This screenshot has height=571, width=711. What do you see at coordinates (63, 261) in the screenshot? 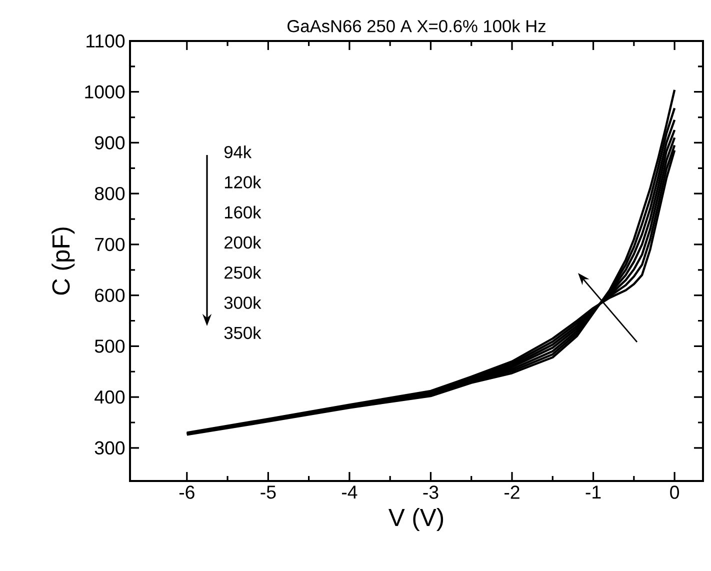
I see `y-axis-title: C (pF)` at bounding box center [63, 261].